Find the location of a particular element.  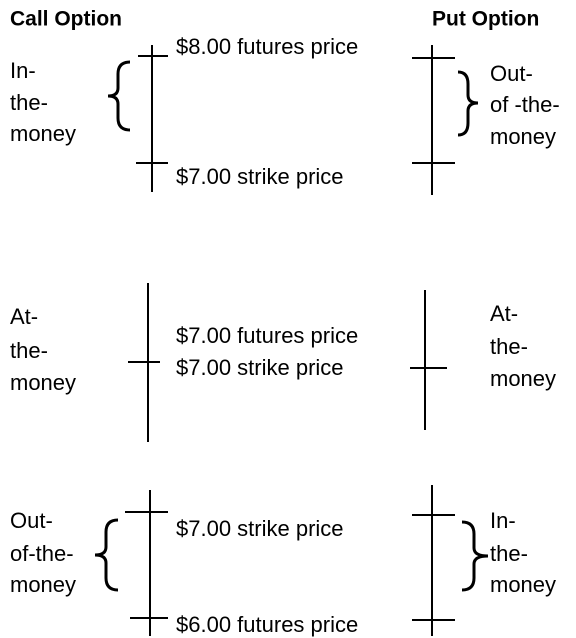

price-label: $8.00 futures price is located at coordinates (267, 46).